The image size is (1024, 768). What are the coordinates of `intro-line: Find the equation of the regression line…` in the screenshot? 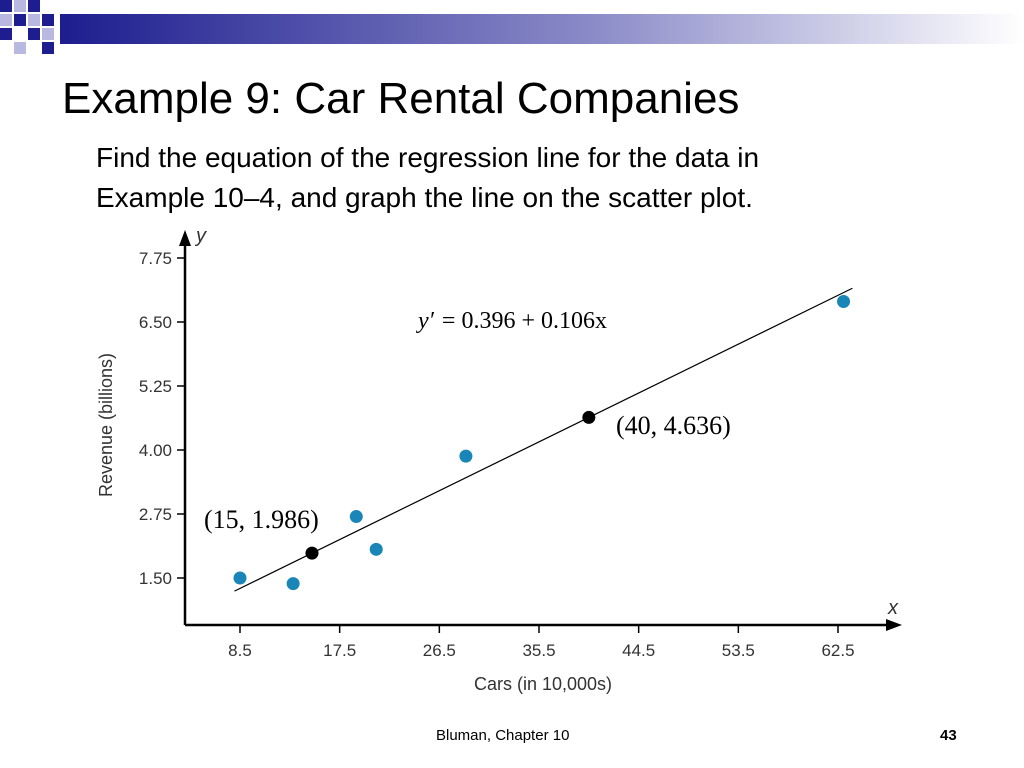 It's located at (428, 157).